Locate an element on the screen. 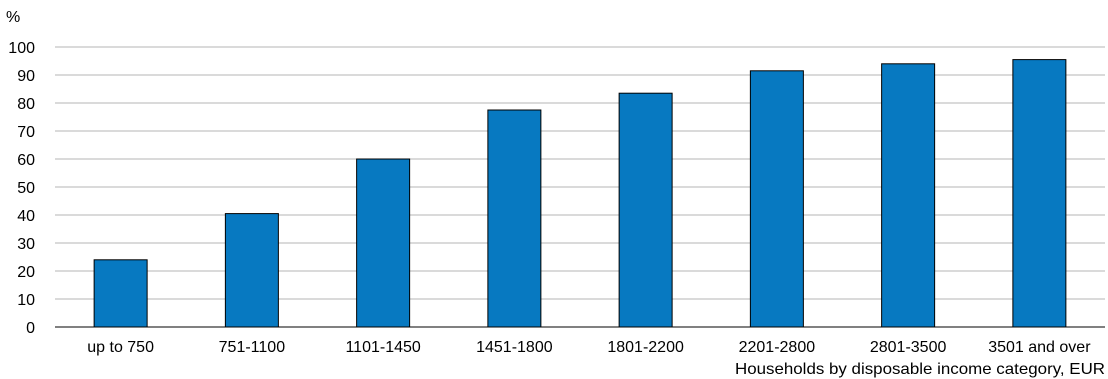 This screenshot has height=379, width=1108. x-tick-label: 751-1100 is located at coordinates (252, 347).